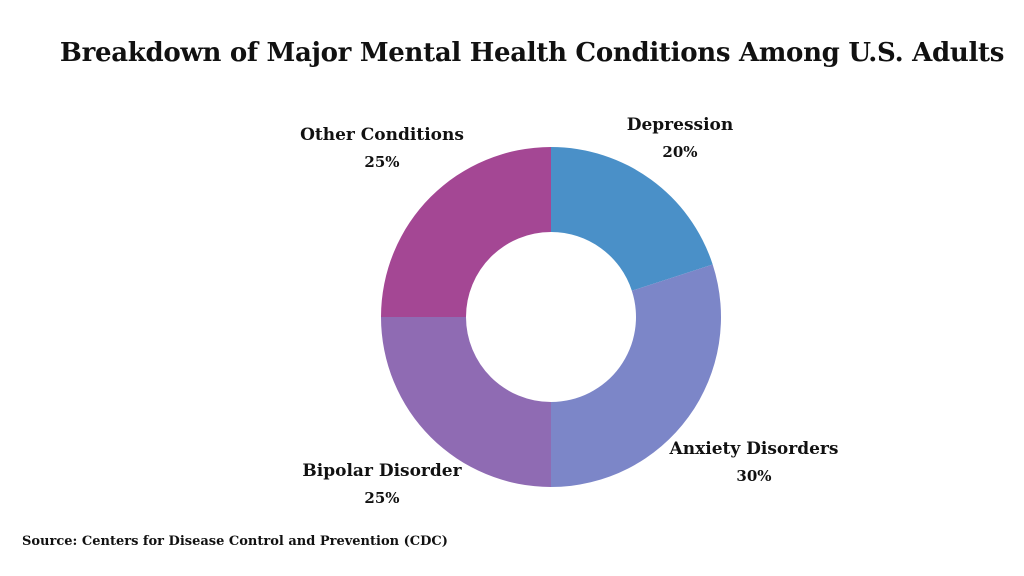 This screenshot has width=1024, height=576. I want to click on slice-value-other-conditions: 25%, so click(381, 162).